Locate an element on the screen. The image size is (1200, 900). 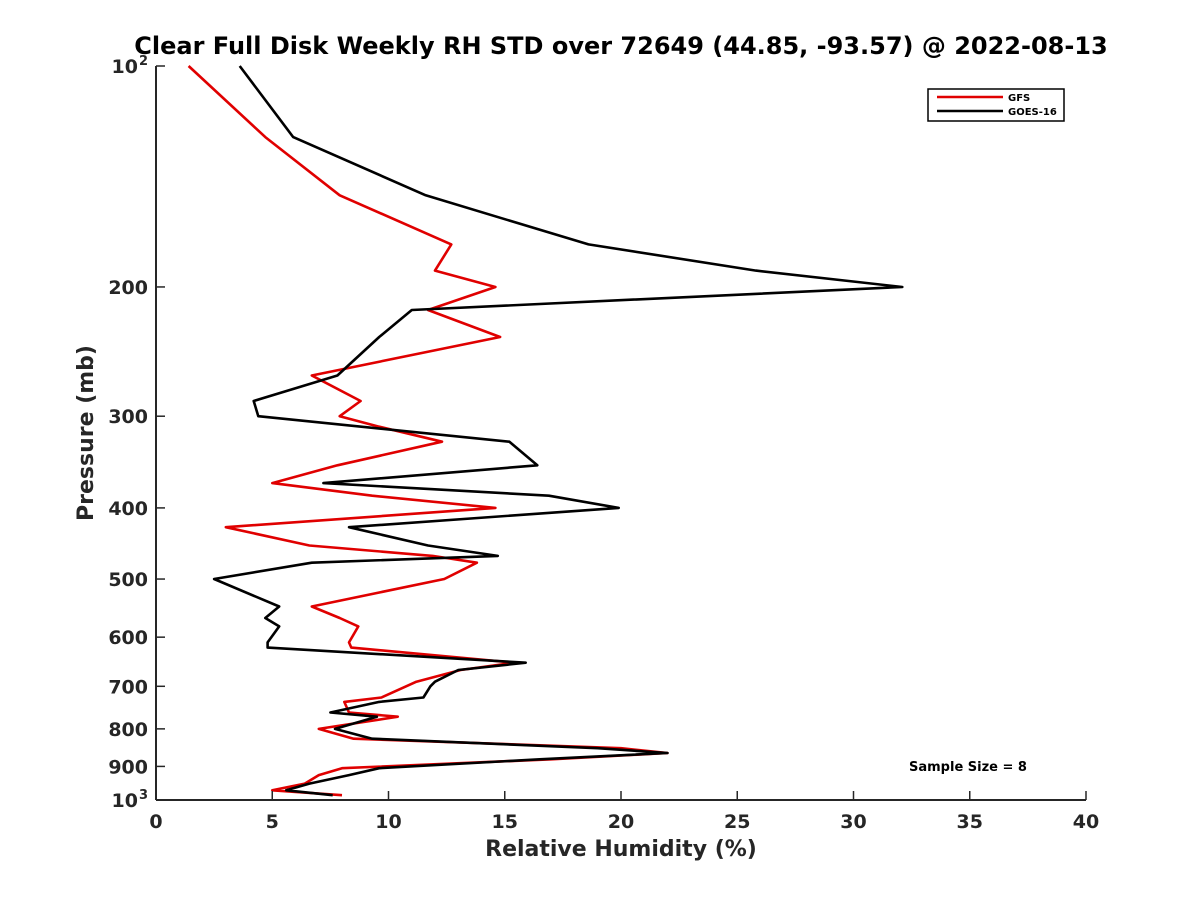
legend-box is located at coordinates (996, 105).